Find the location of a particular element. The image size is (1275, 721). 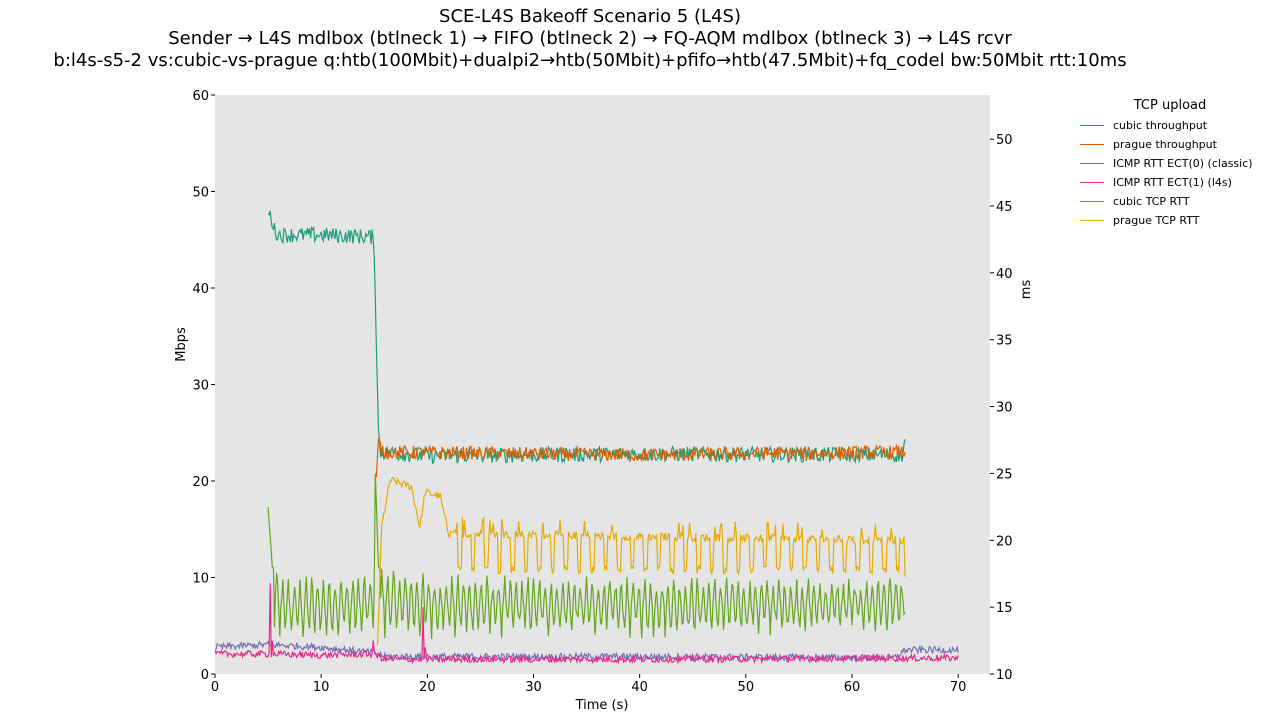

series-line-icmp-rtt-ect-1-l4s- is located at coordinates (586, 624).